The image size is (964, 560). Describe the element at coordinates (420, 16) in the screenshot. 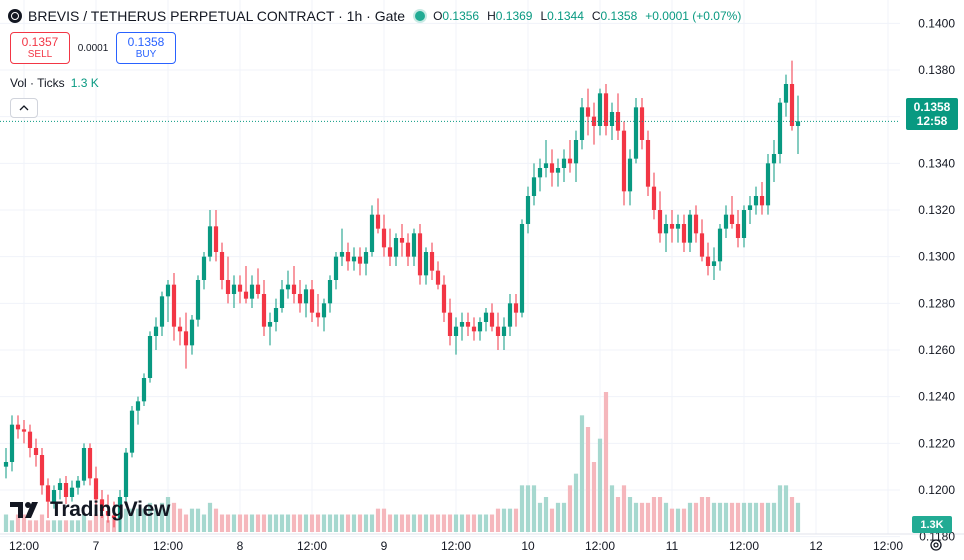

I see `market-status-icon` at that location.